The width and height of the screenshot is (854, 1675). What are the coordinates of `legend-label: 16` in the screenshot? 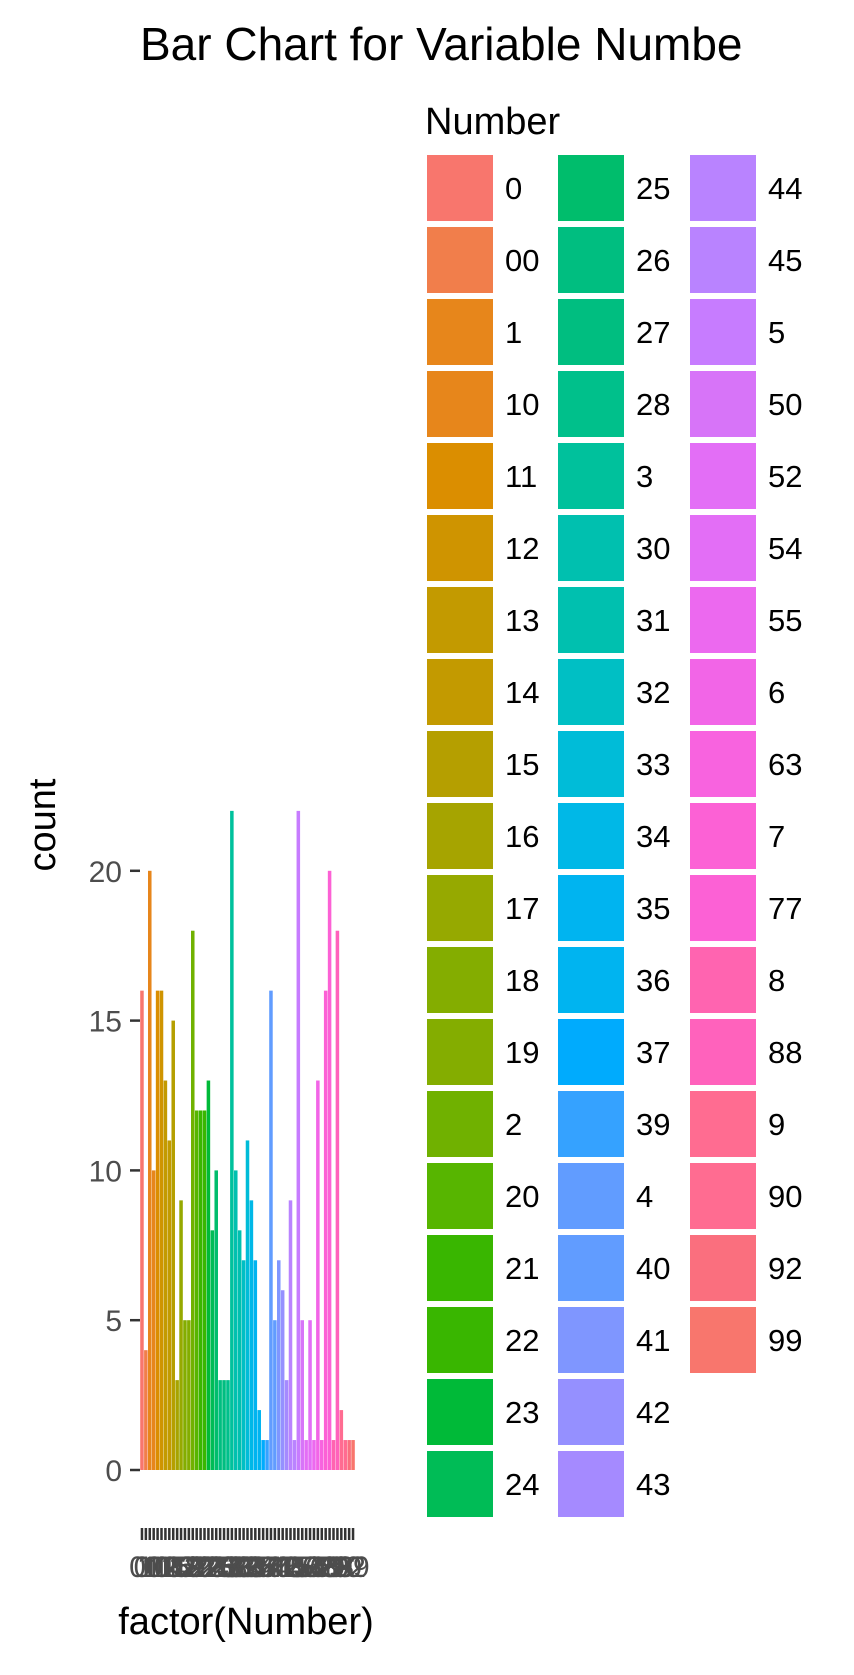 It's located at (522, 836).